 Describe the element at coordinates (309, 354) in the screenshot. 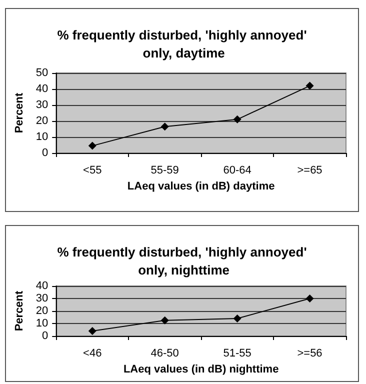

I see `x-tick-label: >=56` at that location.